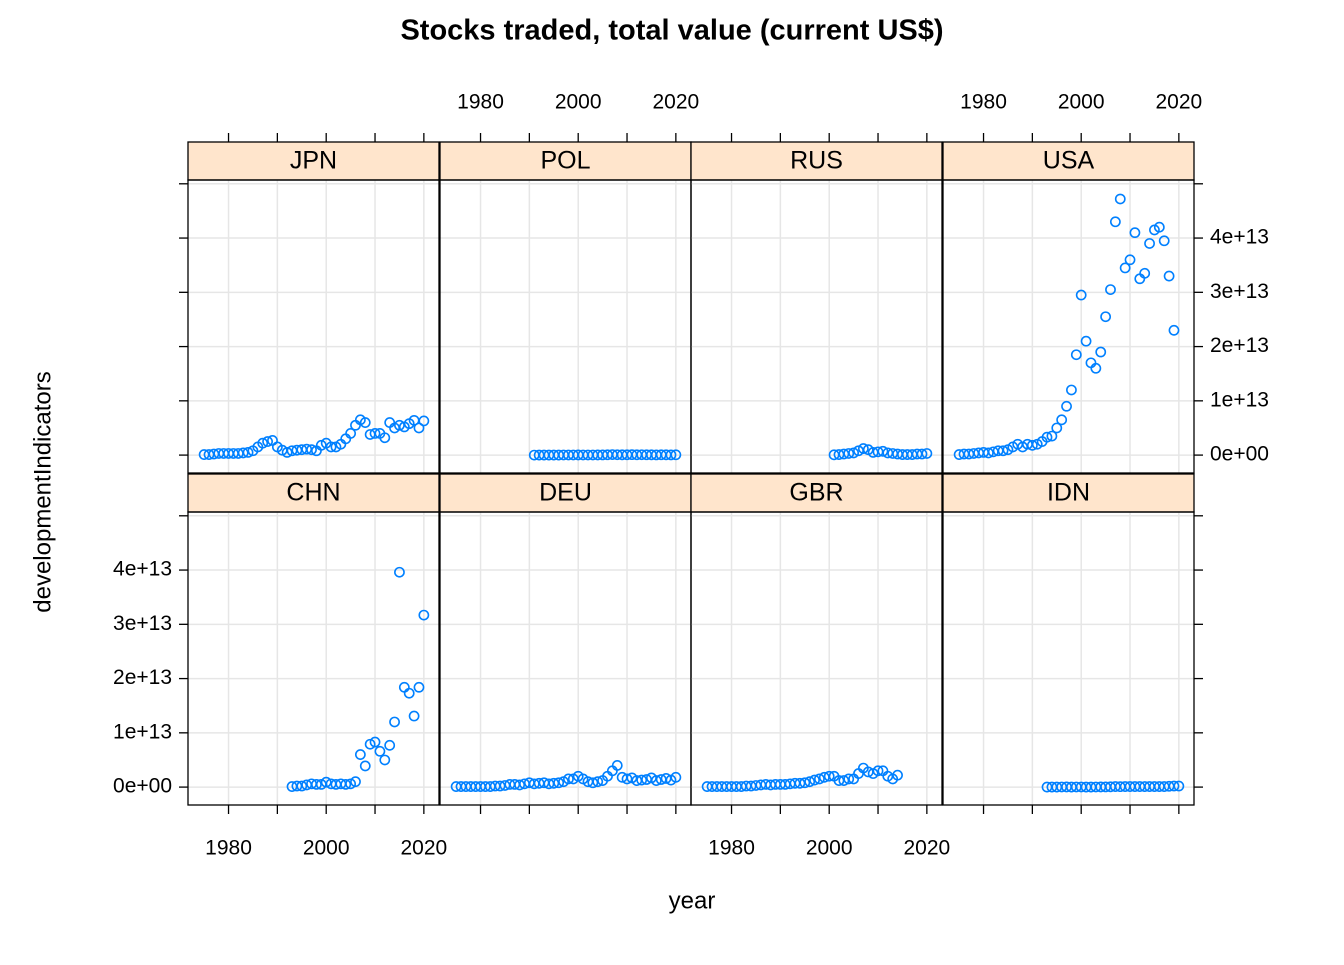 The width and height of the screenshot is (1344, 965). What do you see at coordinates (1239, 454) in the screenshot?
I see `y-tick-label: 0e+00` at bounding box center [1239, 454].